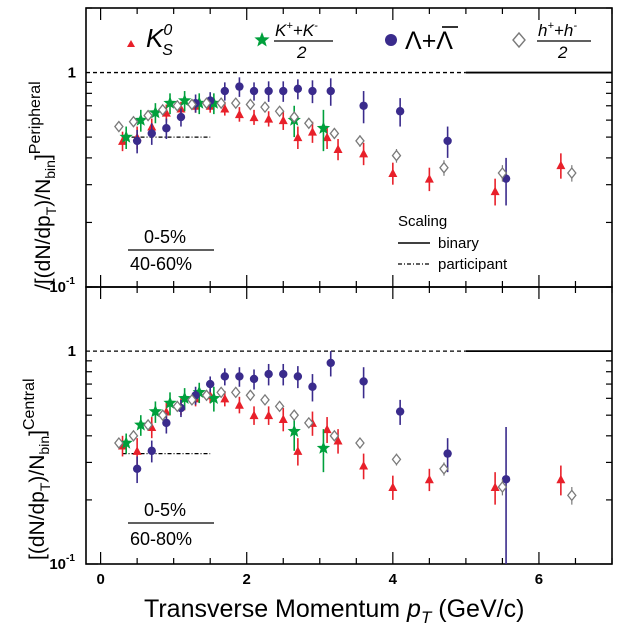 This screenshot has height=633, width=624. What do you see at coordinates (391, 40) in the screenshot?
I see `legend-lambda-marker` at bounding box center [391, 40].